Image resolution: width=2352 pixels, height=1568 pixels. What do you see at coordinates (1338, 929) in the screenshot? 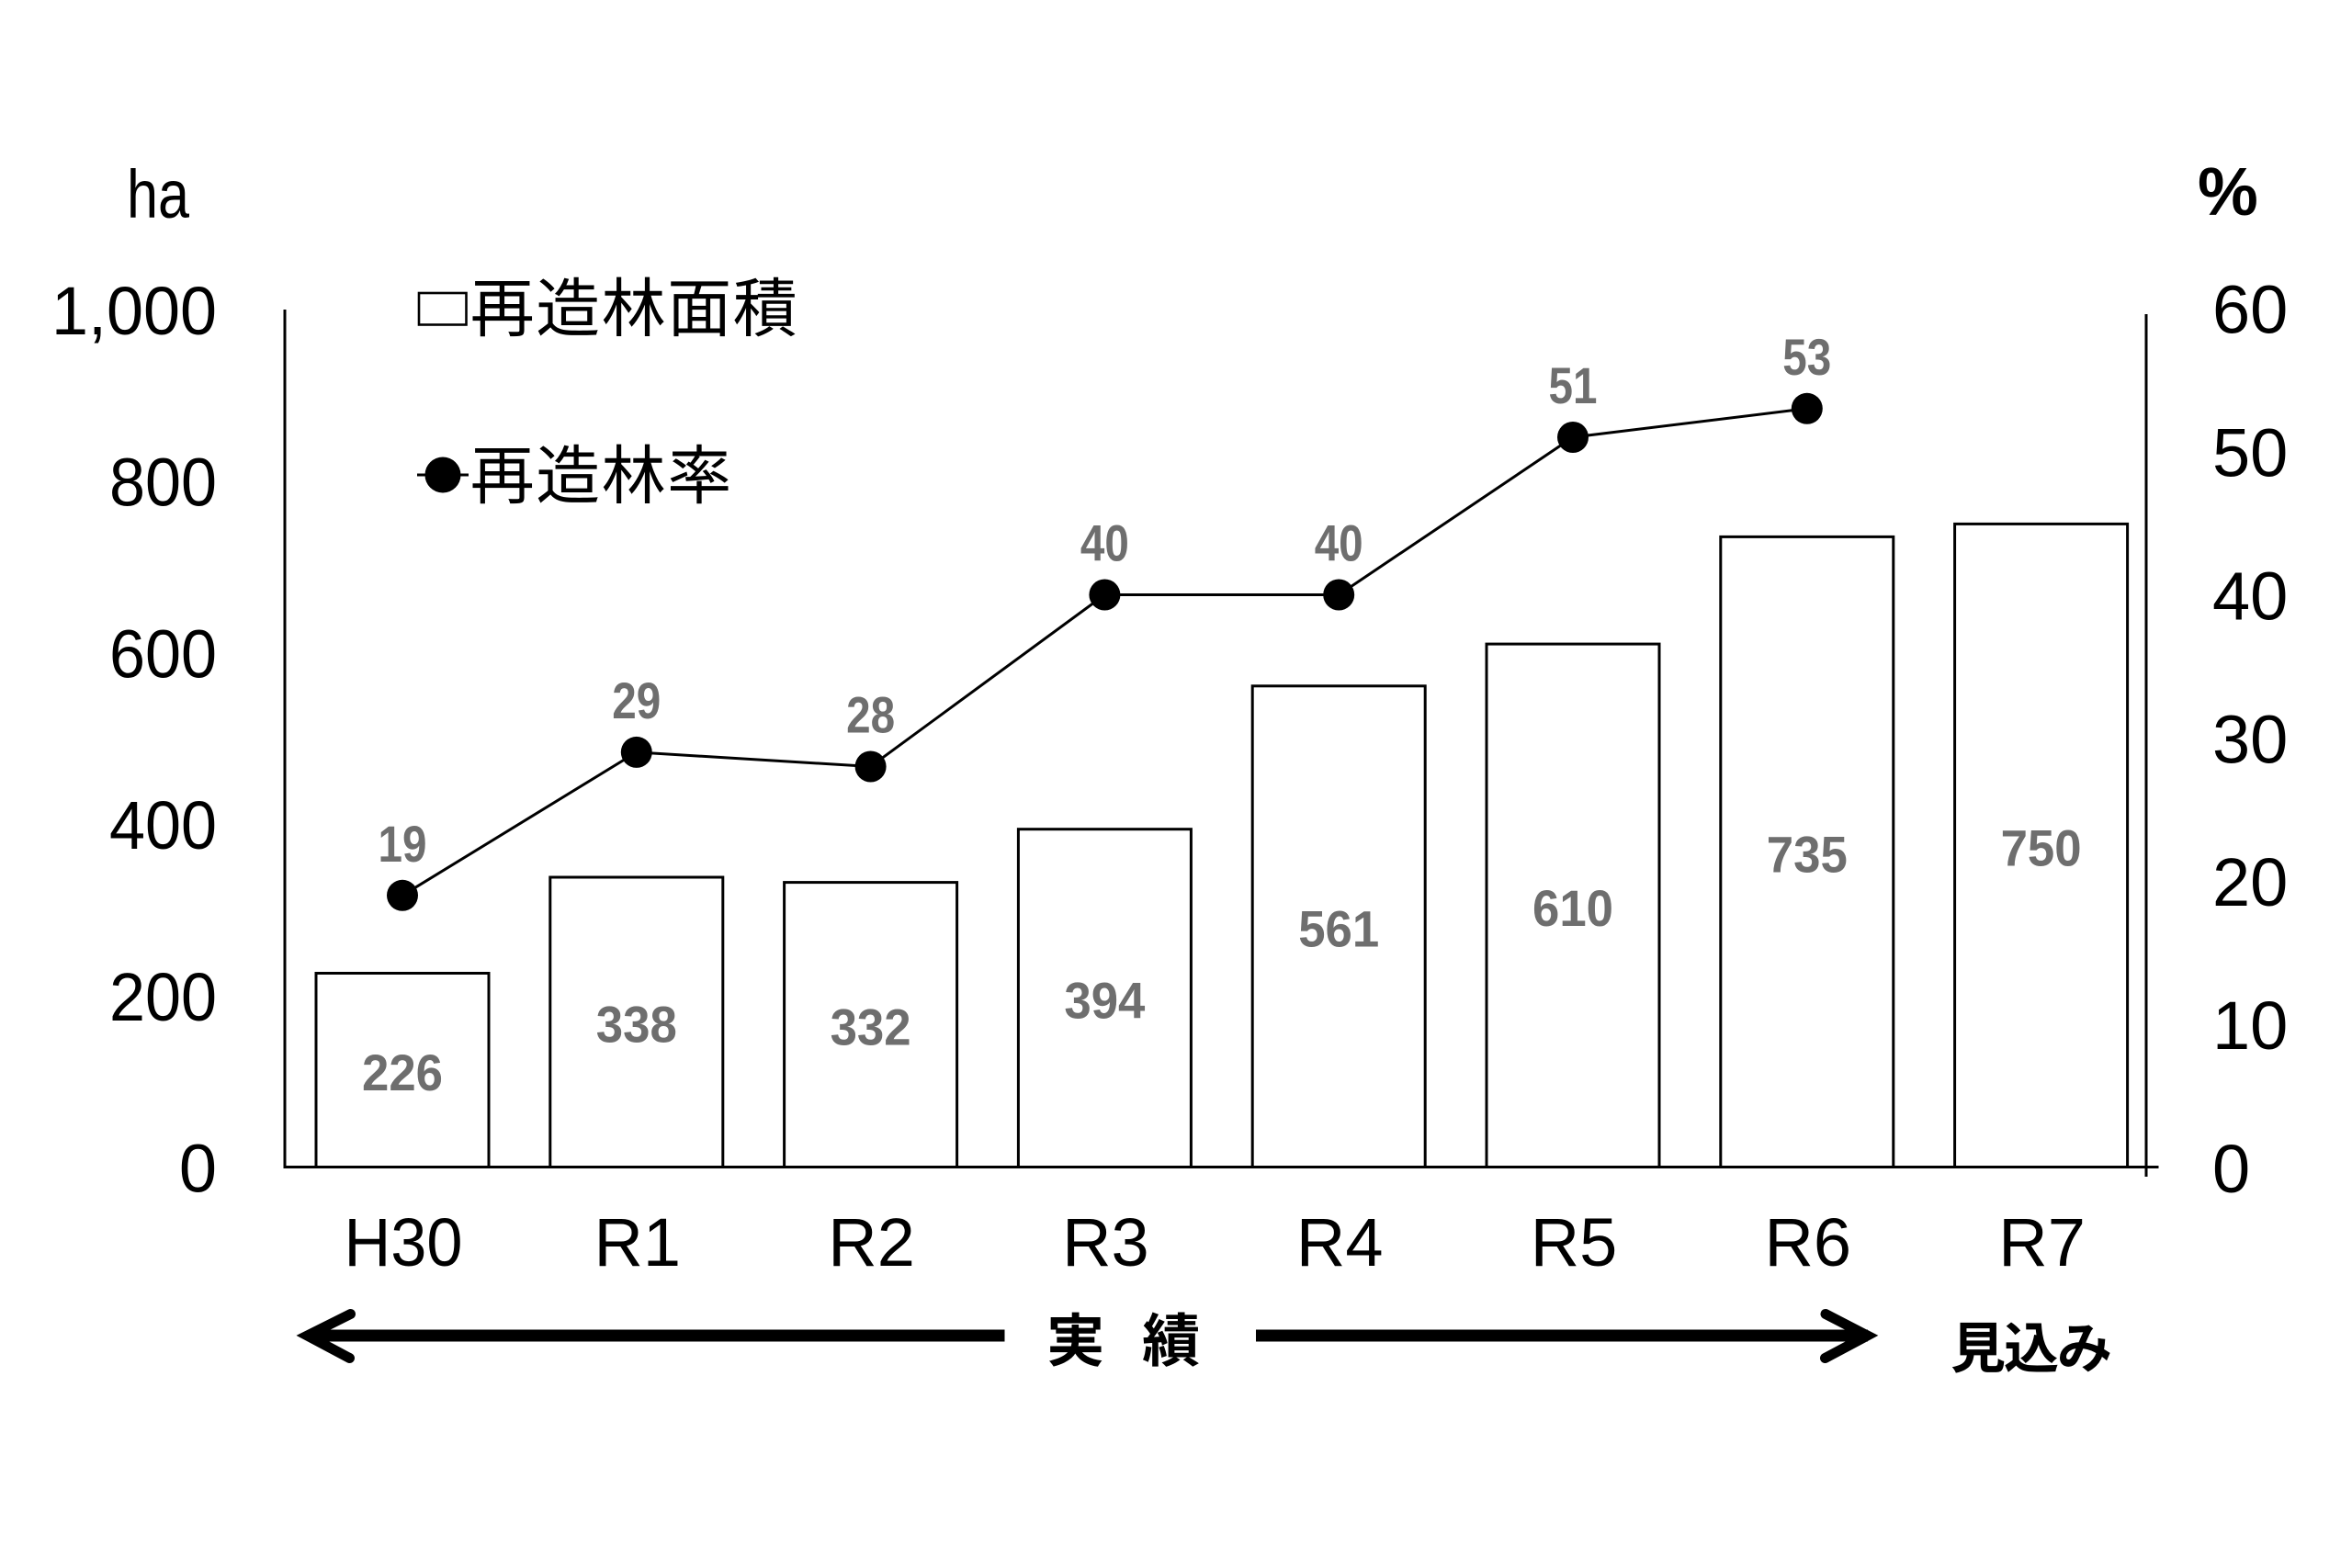
I see `svg-text: 561` at bounding box center [1338, 929].